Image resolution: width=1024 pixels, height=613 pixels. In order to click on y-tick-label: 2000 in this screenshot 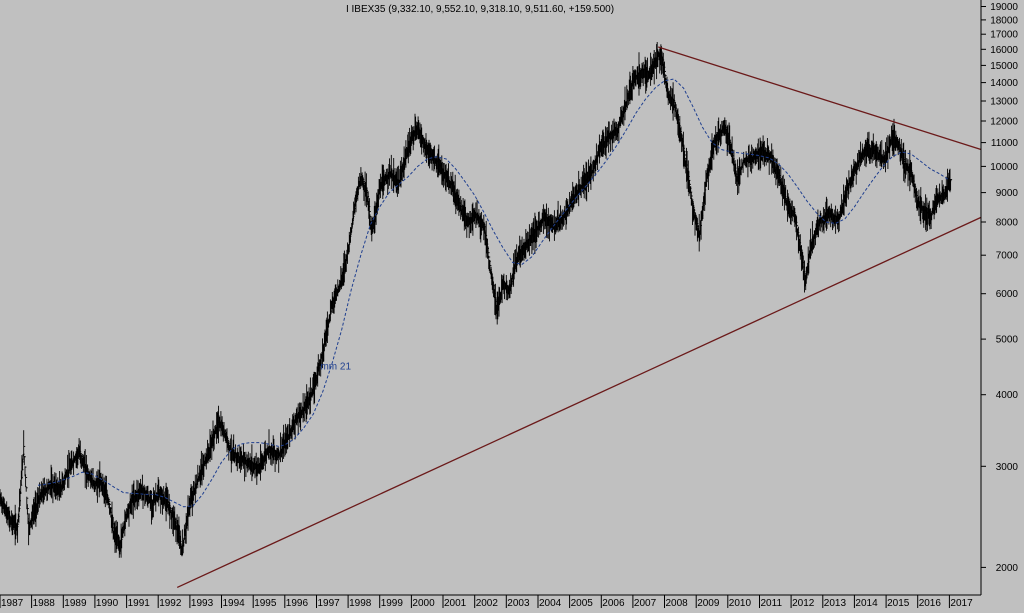, I will do `click(1007, 568)`.